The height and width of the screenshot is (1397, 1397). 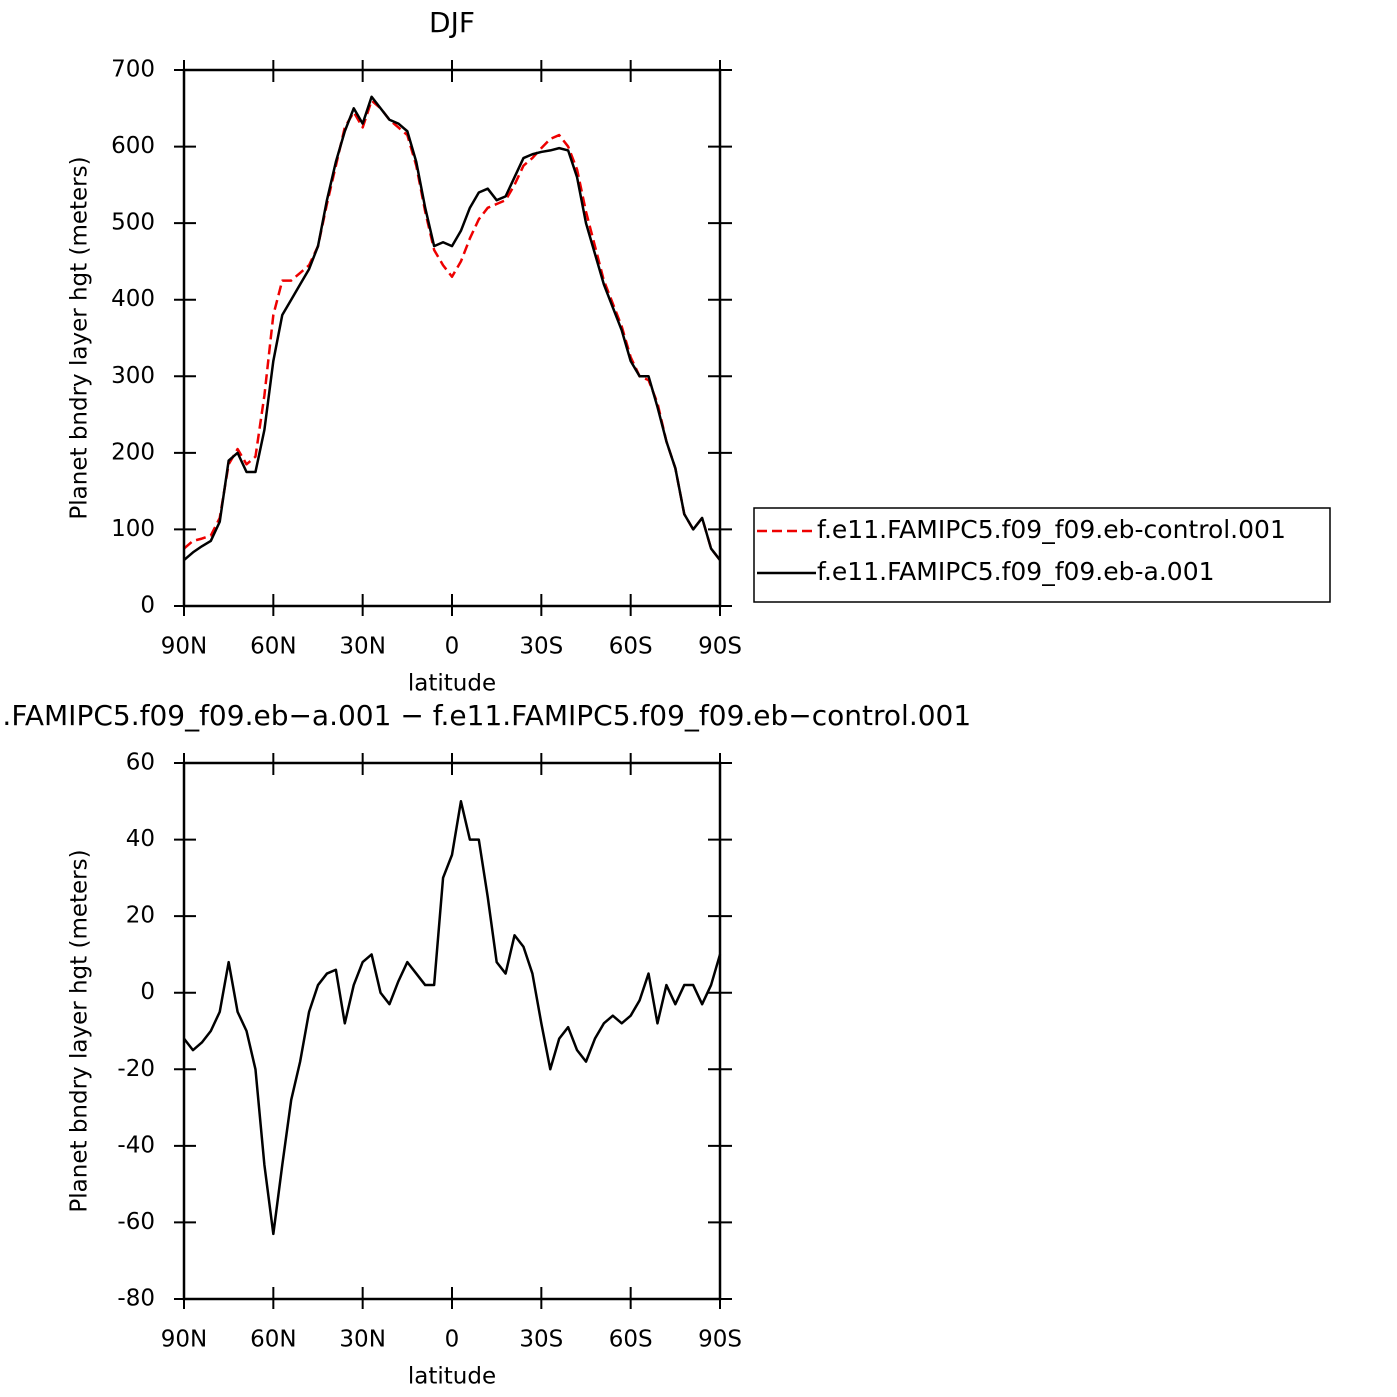 What do you see at coordinates (133, 299) in the screenshot?
I see `y-tick-label: 400` at bounding box center [133, 299].